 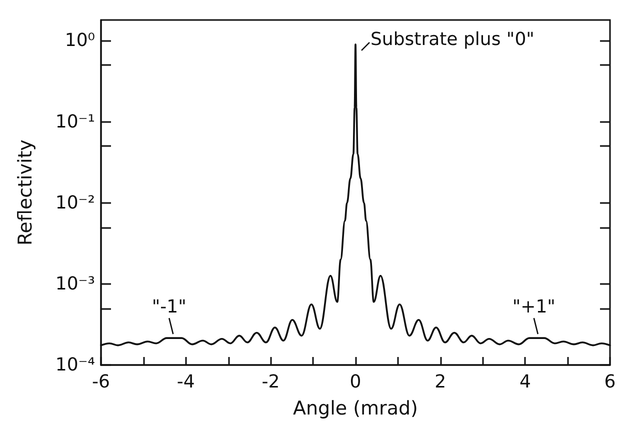 What do you see at coordinates (534, 307) in the screenshot?
I see `annotation: "+1"` at bounding box center [534, 307].